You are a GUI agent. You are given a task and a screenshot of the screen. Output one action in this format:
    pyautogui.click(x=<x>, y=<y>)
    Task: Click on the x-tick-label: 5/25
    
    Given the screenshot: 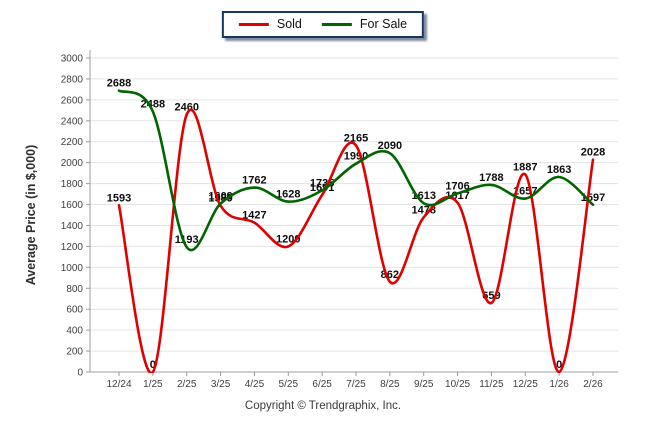 What is the action you would take?
    pyautogui.click(x=289, y=384)
    